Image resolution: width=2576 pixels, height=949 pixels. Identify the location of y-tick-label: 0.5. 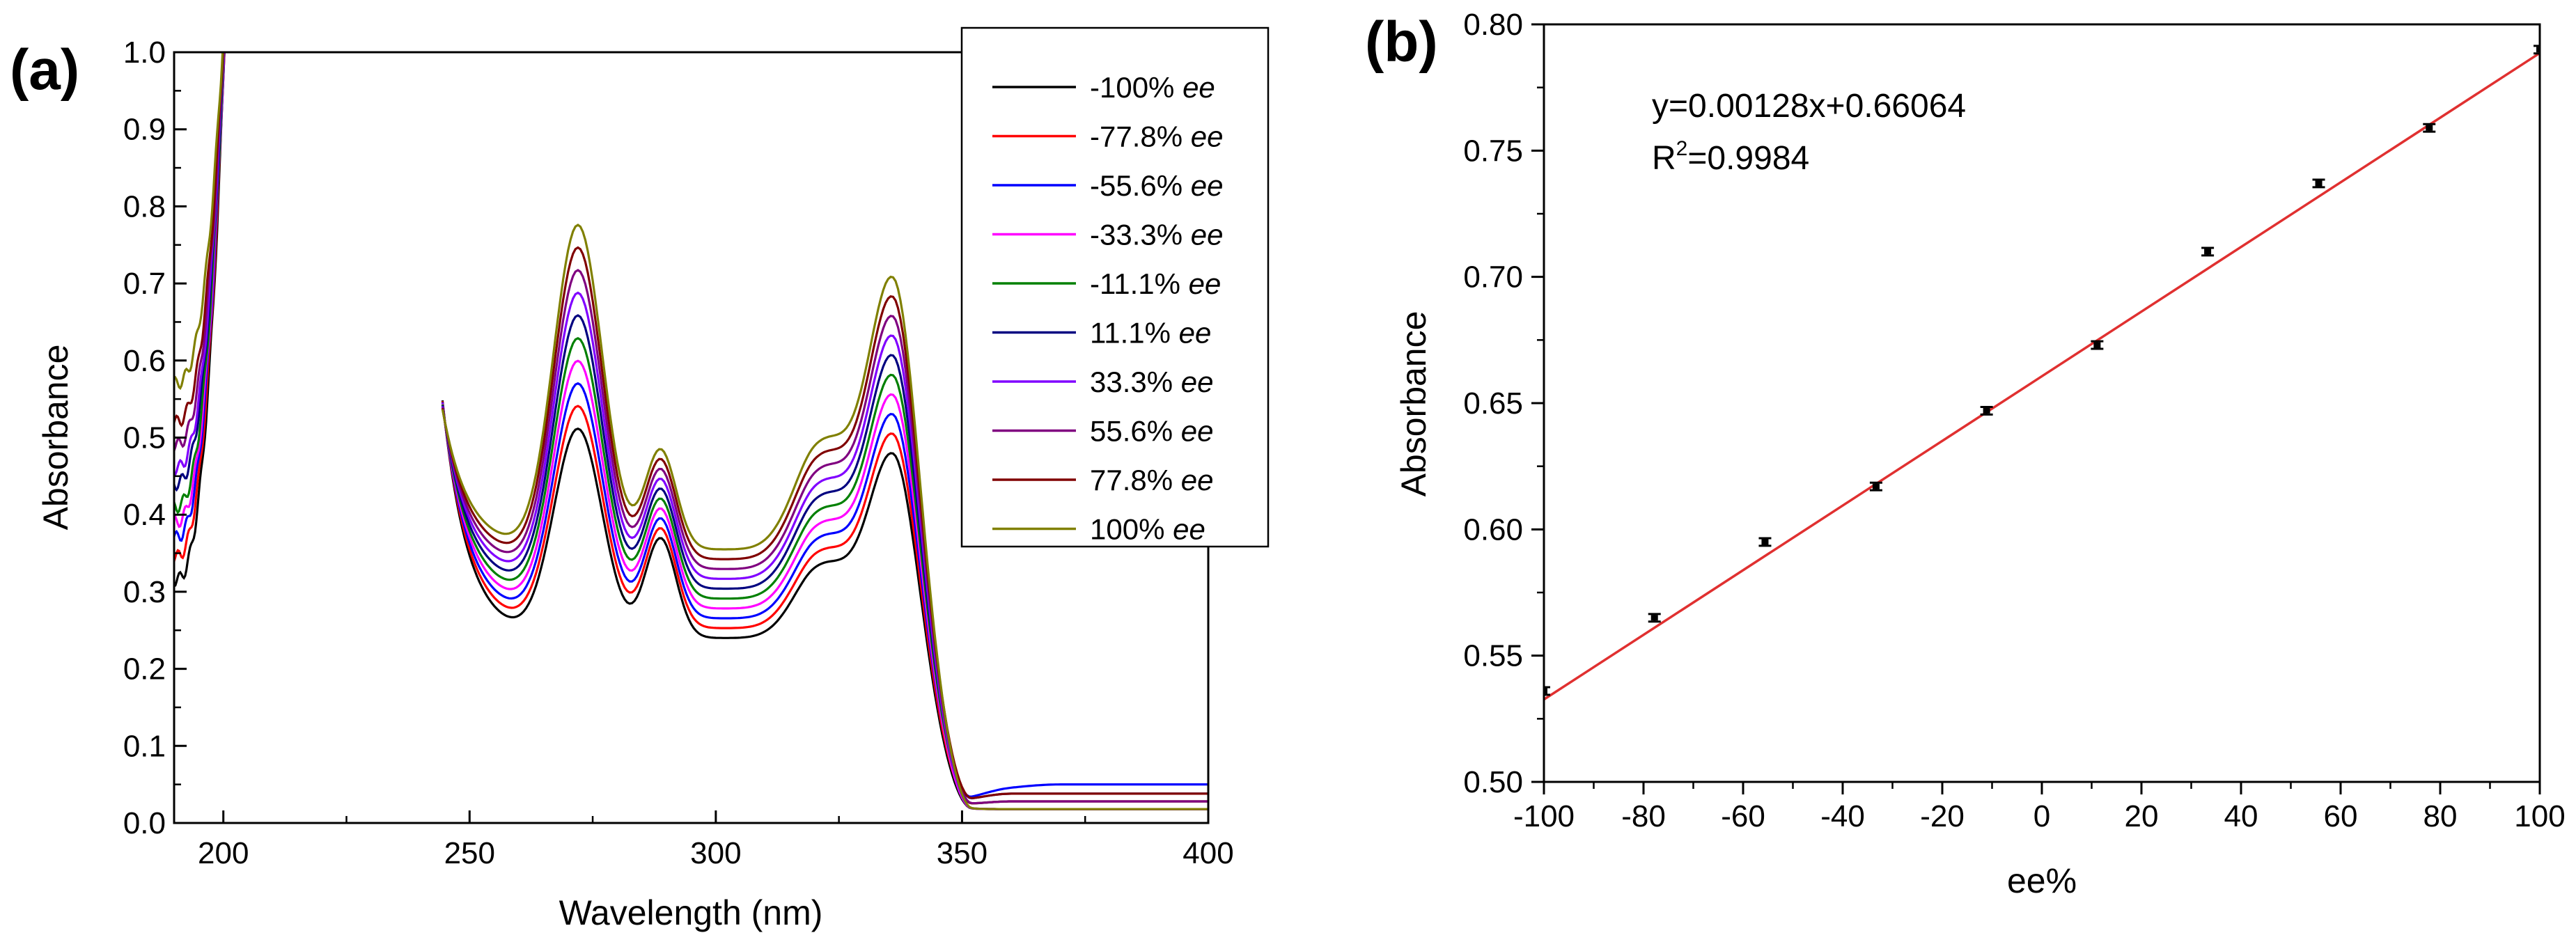
(144, 438).